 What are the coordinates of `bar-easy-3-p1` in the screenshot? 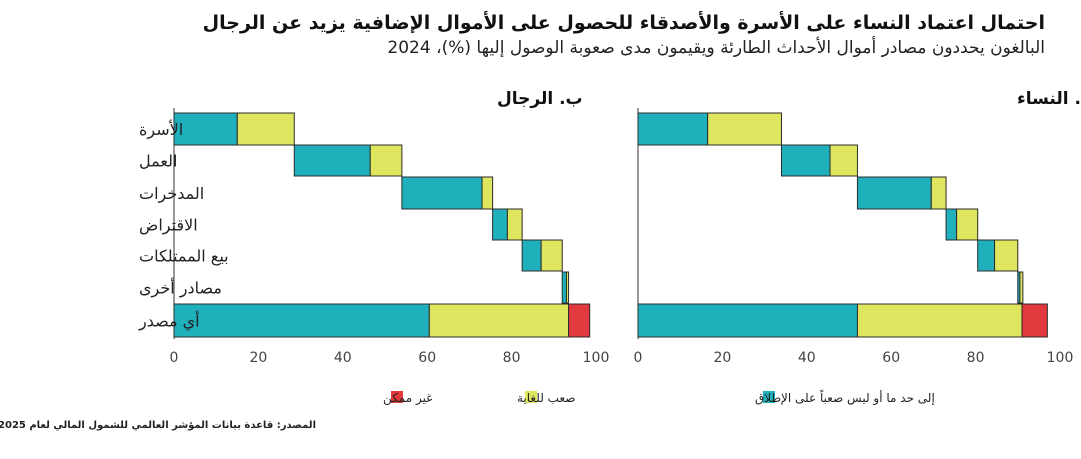 It's located at (500, 224).